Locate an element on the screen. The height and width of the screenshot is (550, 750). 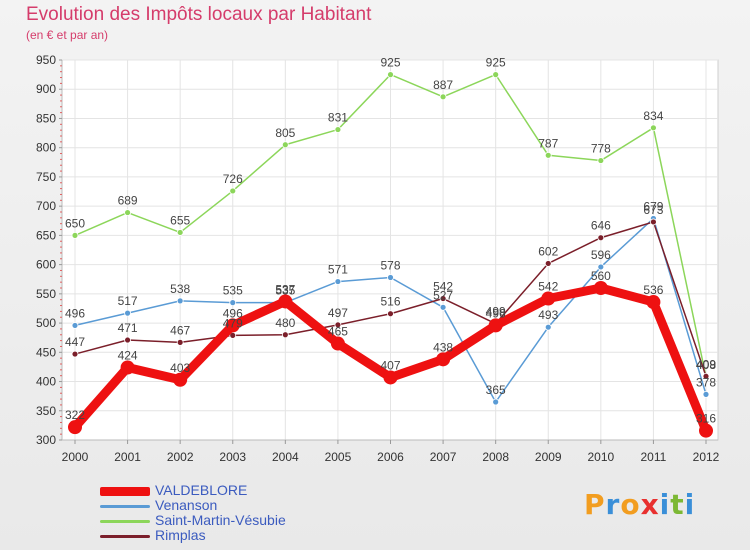
data-label: 378 is located at coordinates (706, 382).